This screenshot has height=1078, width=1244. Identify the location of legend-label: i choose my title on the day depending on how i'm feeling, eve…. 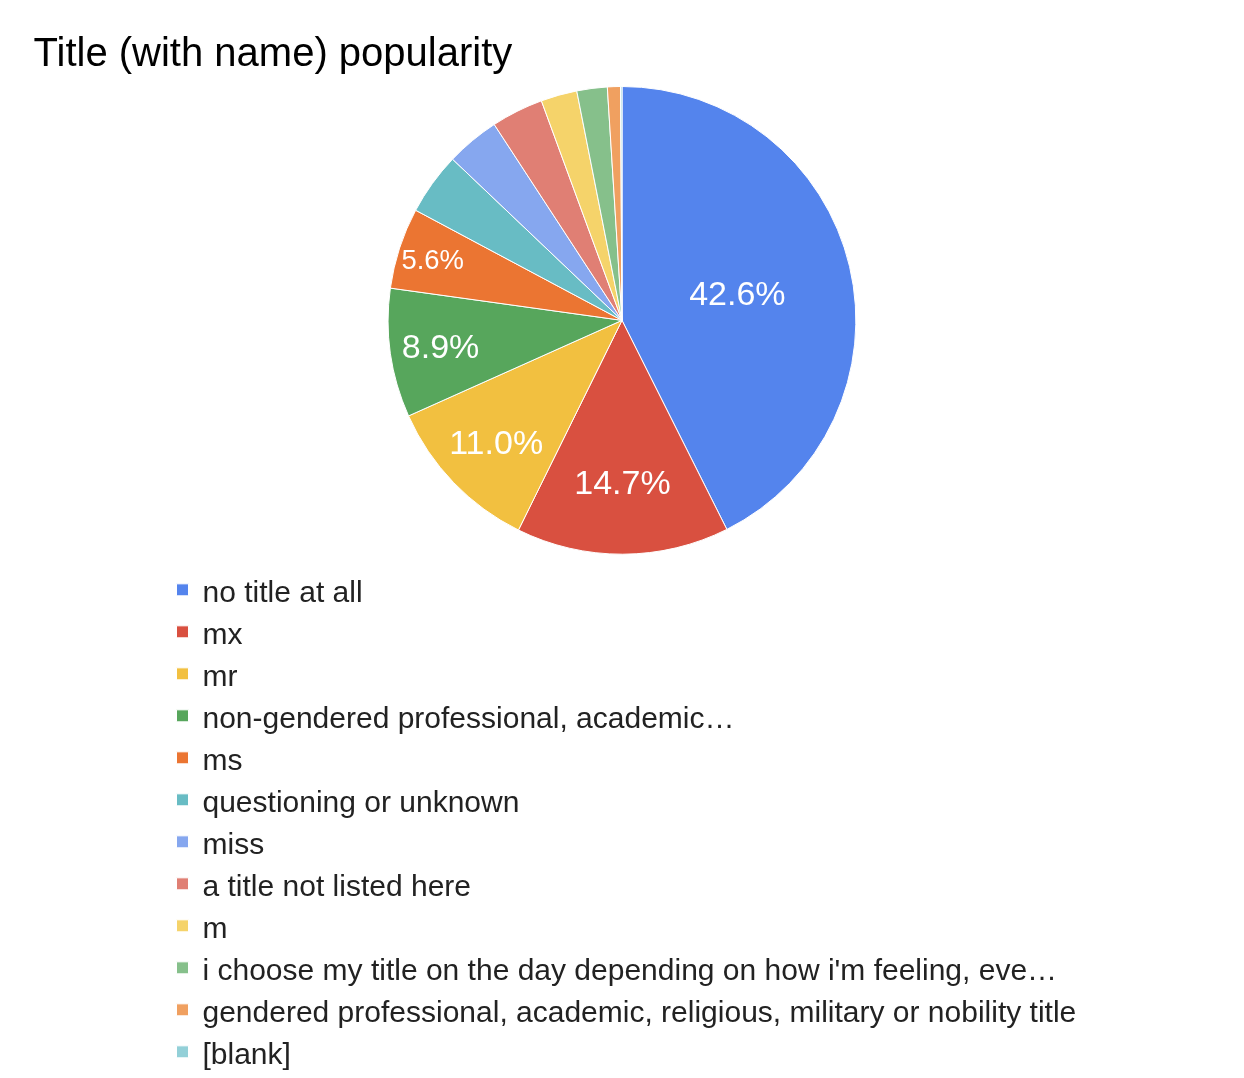
(630, 969).